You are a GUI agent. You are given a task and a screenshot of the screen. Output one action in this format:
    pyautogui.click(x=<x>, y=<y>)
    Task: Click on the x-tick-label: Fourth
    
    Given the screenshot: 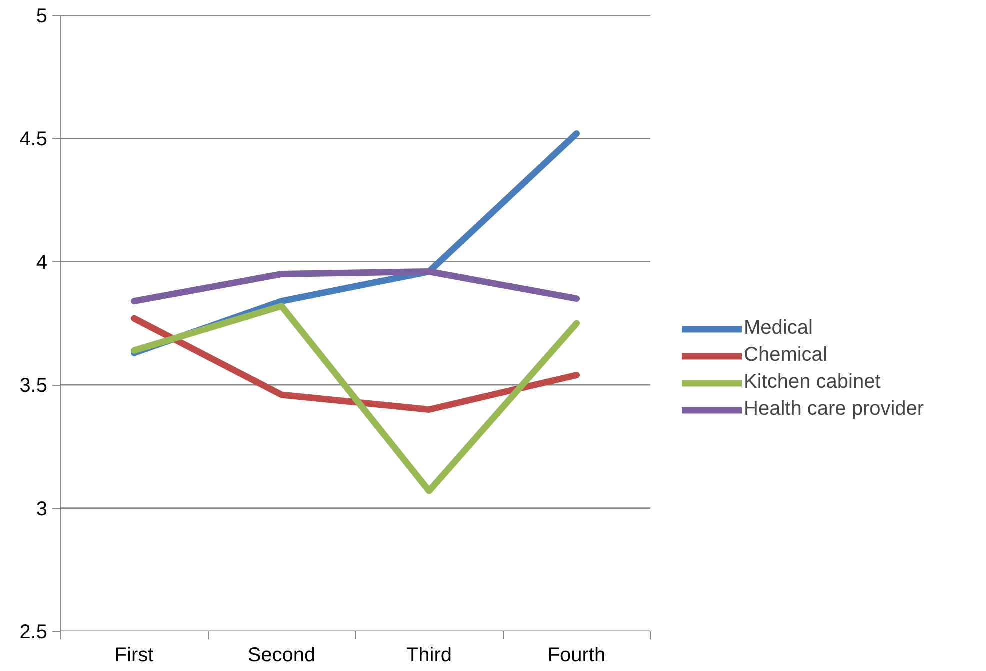 What is the action you would take?
    pyautogui.click(x=577, y=655)
    